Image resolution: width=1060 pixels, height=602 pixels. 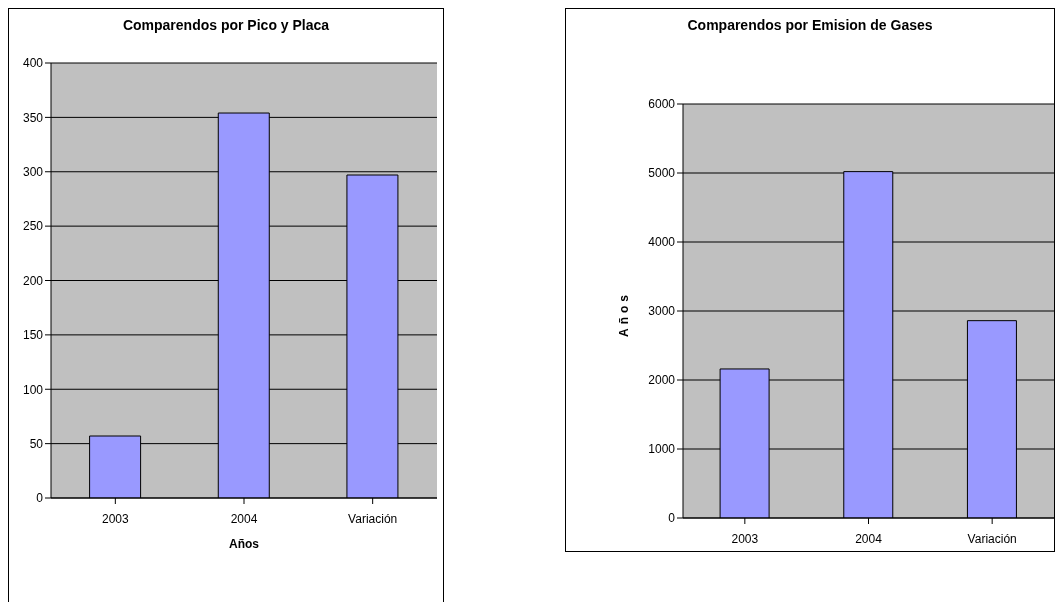 What do you see at coordinates (33, 389) in the screenshot?
I see `y-tick-label: 100` at bounding box center [33, 389].